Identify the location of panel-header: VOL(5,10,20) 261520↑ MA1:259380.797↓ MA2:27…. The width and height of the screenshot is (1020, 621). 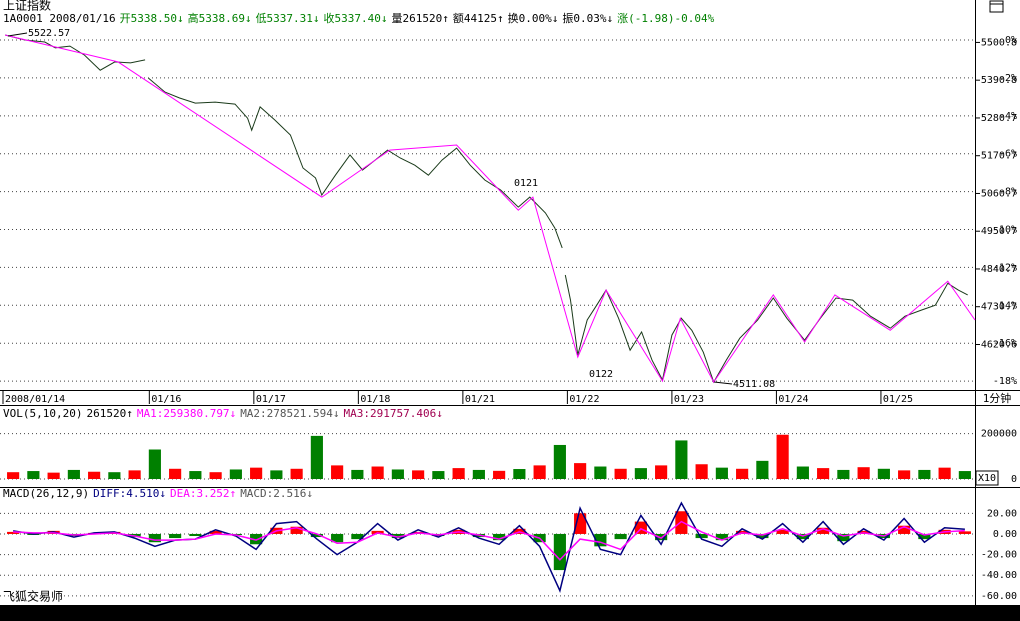
(223, 413).